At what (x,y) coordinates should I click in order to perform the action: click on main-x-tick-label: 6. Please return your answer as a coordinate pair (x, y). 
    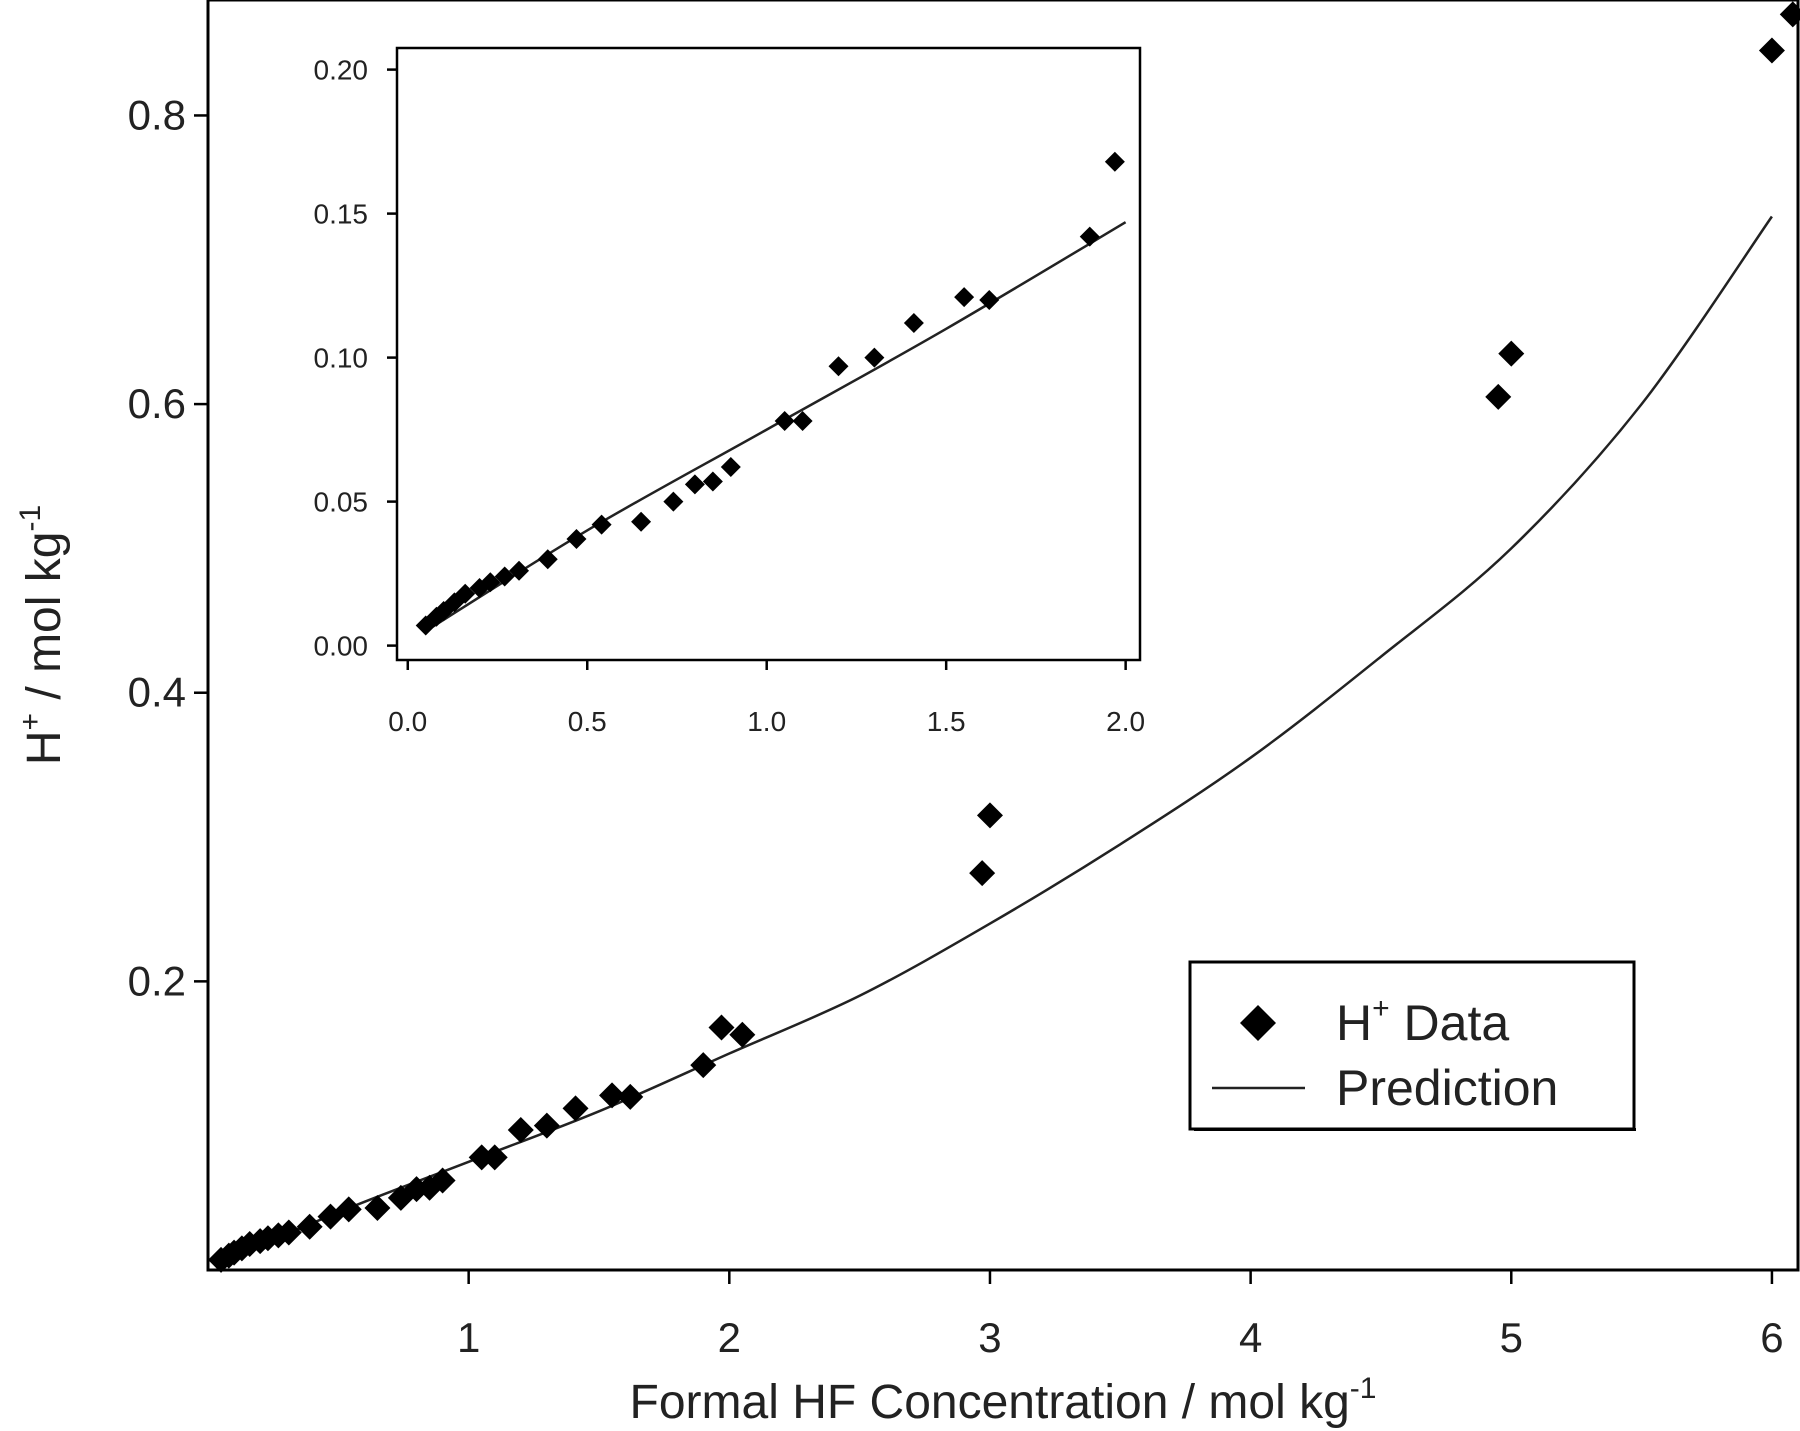
    Looking at the image, I should click on (1771, 1337).